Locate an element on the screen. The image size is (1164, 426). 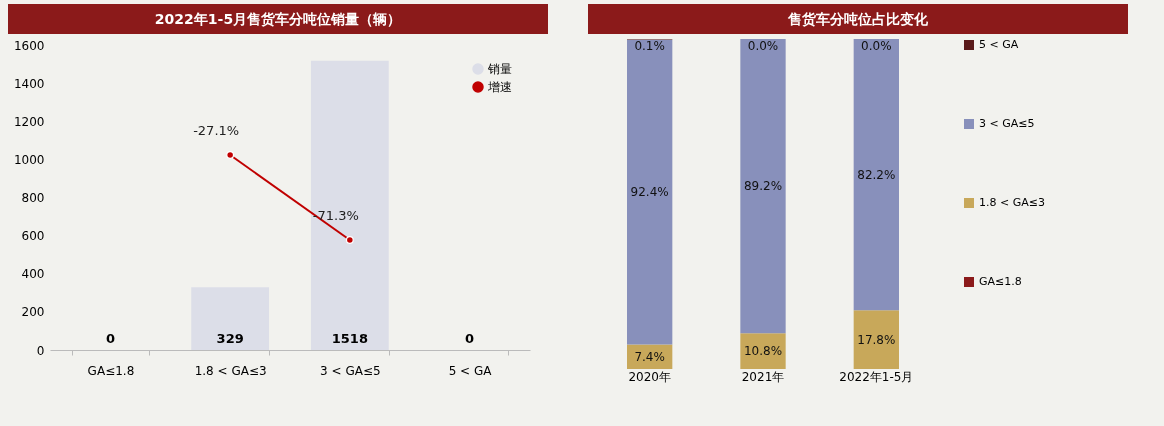
data-label: -27.1% is located at coordinates (216, 130).